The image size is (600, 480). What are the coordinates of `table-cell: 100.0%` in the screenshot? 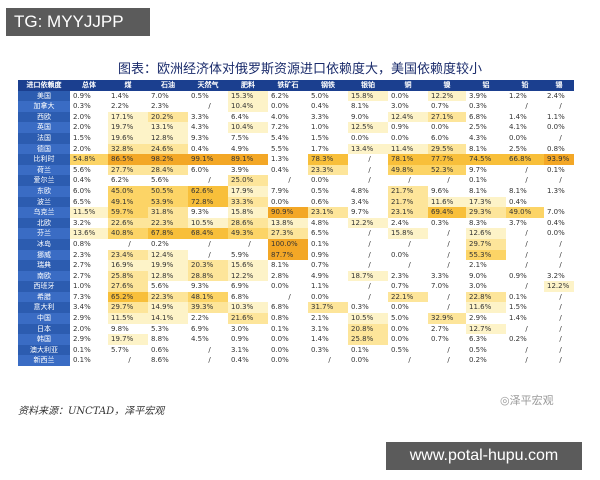 It's located at (288, 244).